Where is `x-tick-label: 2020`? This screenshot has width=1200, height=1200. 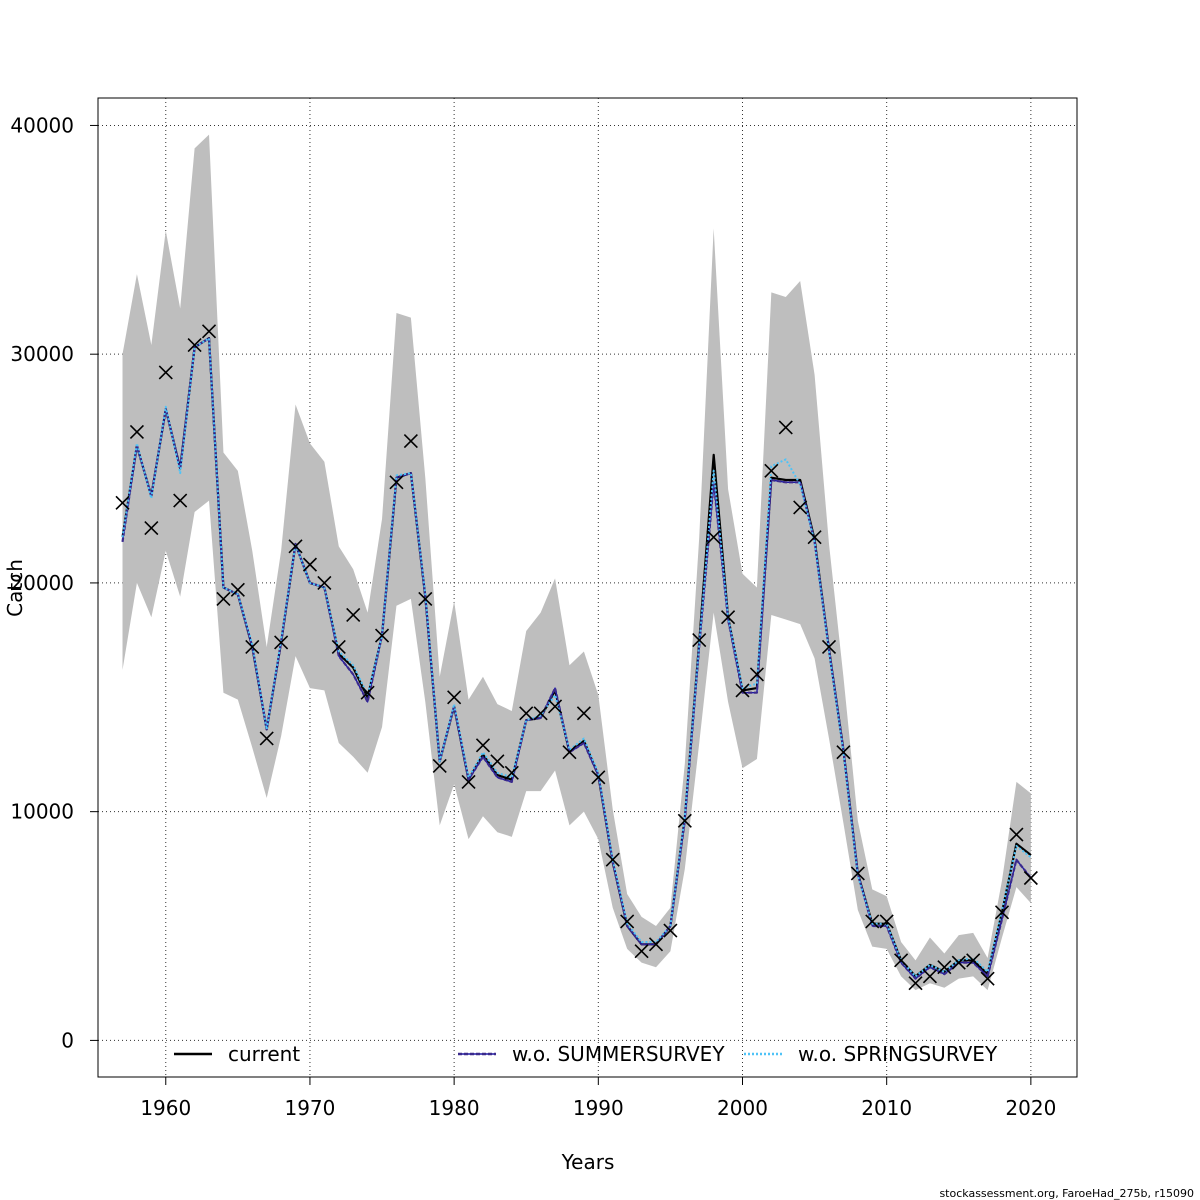 x-tick-label: 2020 is located at coordinates (1030, 1108).